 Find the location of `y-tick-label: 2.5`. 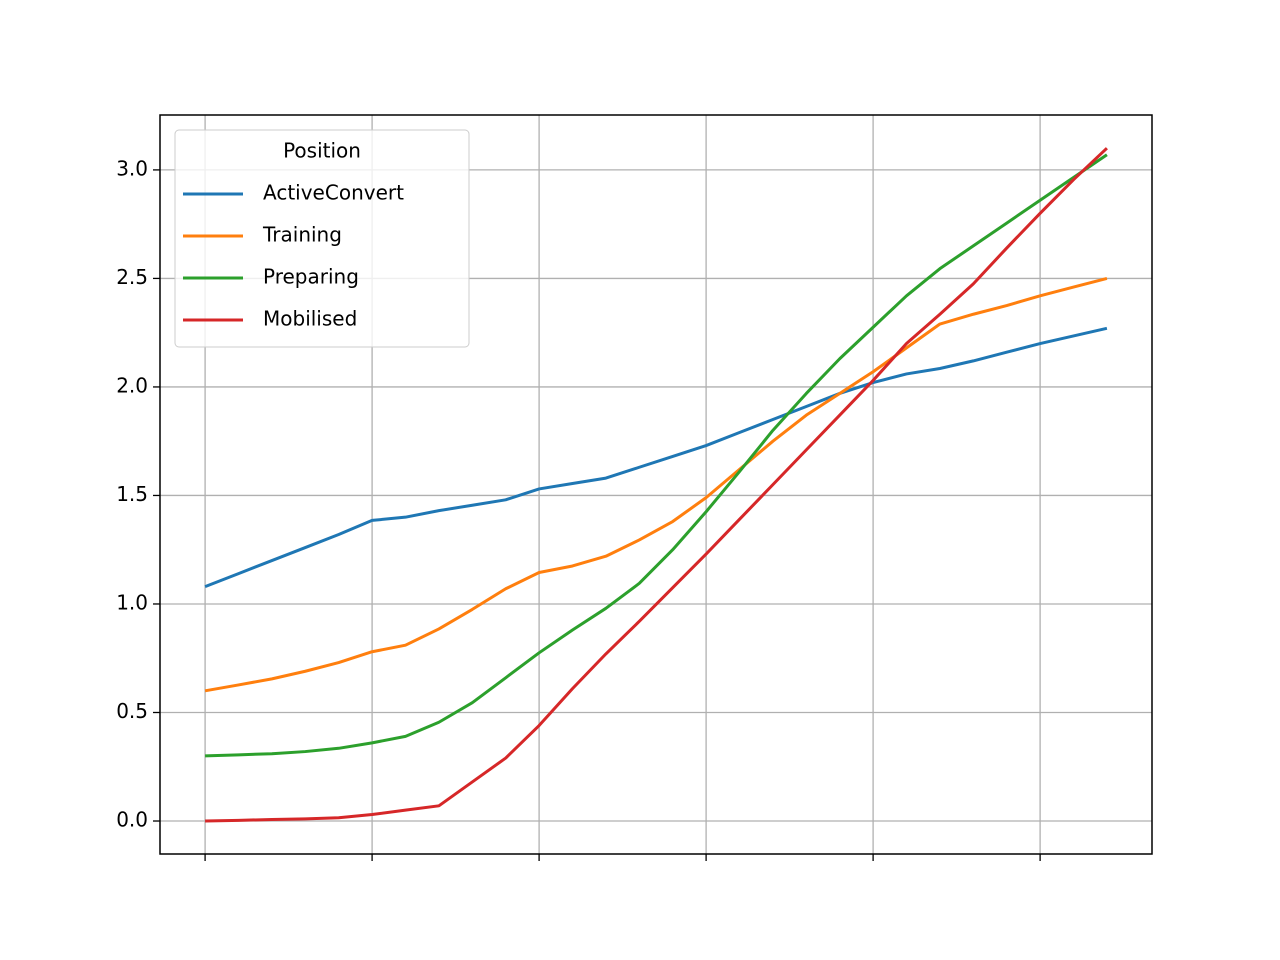

y-tick-label: 2.5 is located at coordinates (132, 277).